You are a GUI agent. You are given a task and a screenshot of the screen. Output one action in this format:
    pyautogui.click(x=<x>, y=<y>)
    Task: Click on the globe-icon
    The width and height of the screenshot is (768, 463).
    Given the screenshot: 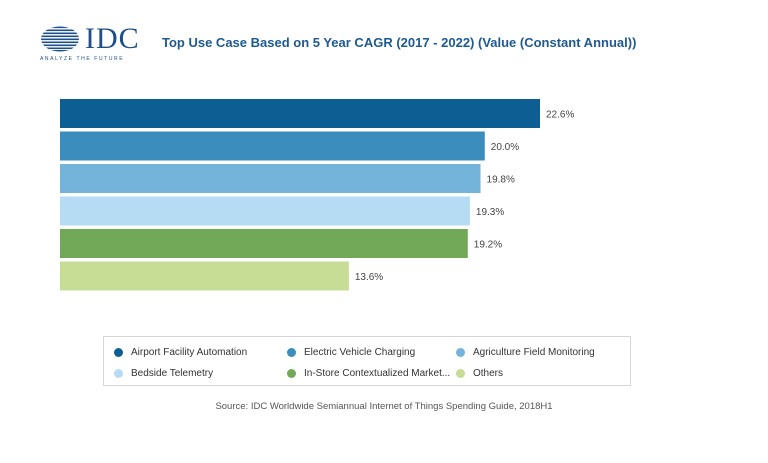 What is the action you would take?
    pyautogui.click(x=60, y=39)
    